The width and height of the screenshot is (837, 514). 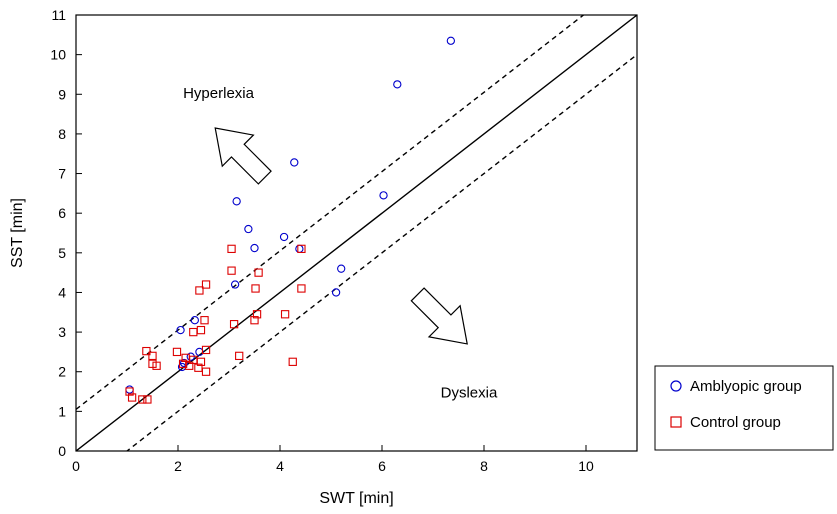 What do you see at coordinates (469, 392) in the screenshot?
I see `annotation-dyslexia: Dyslexia` at bounding box center [469, 392].